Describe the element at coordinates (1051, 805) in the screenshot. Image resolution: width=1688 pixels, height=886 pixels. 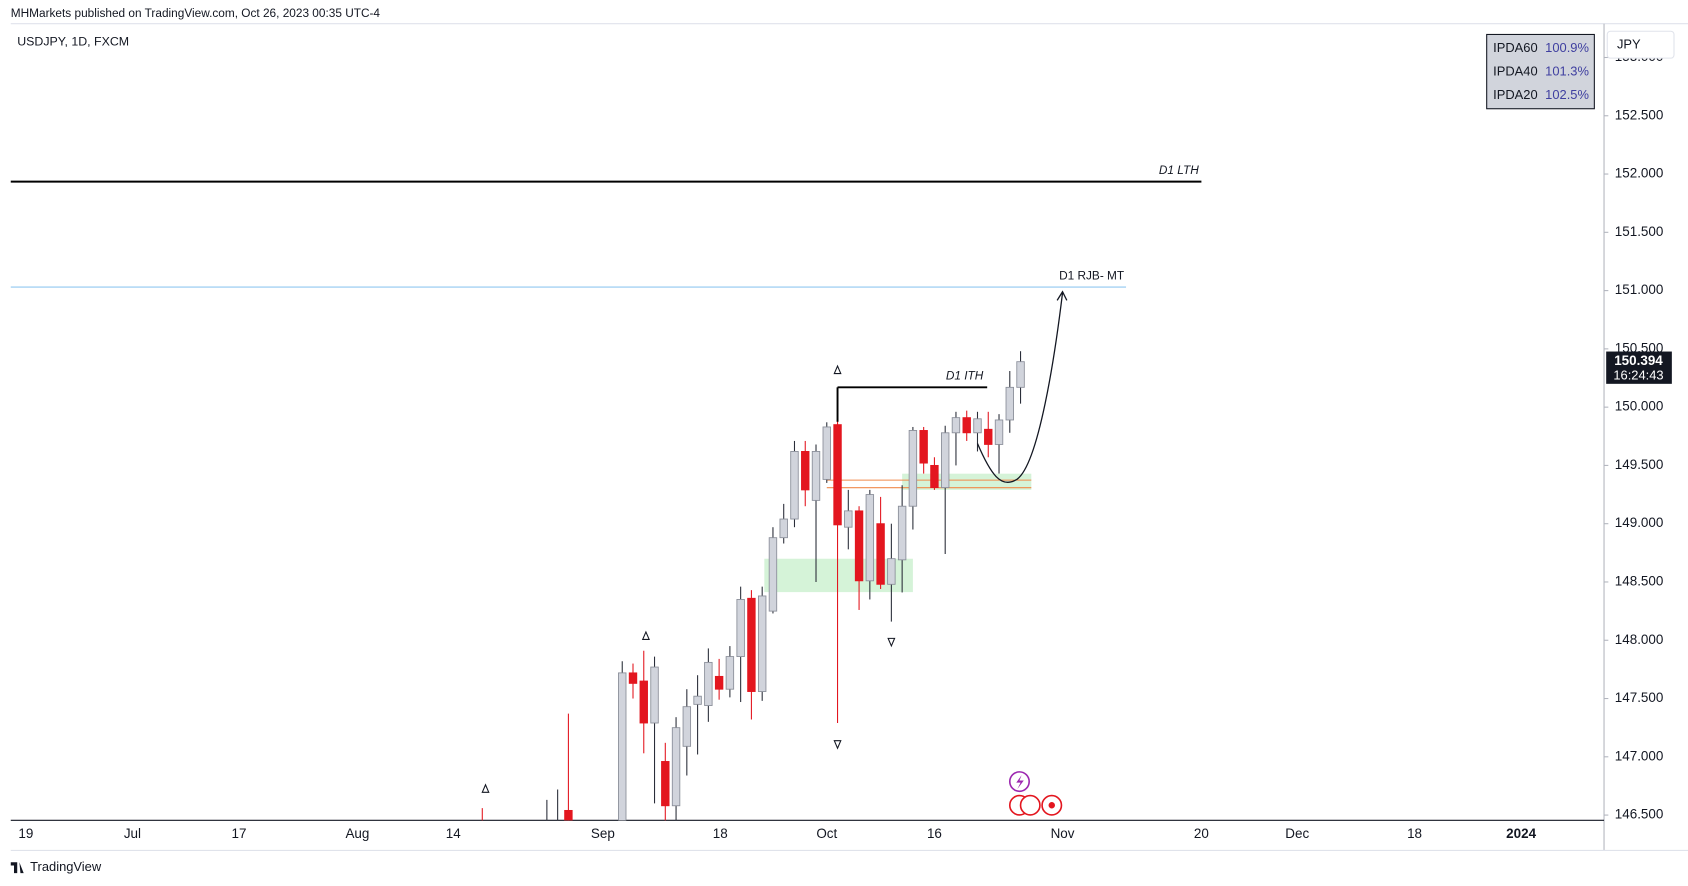
I see `event-icon-dot` at that location.